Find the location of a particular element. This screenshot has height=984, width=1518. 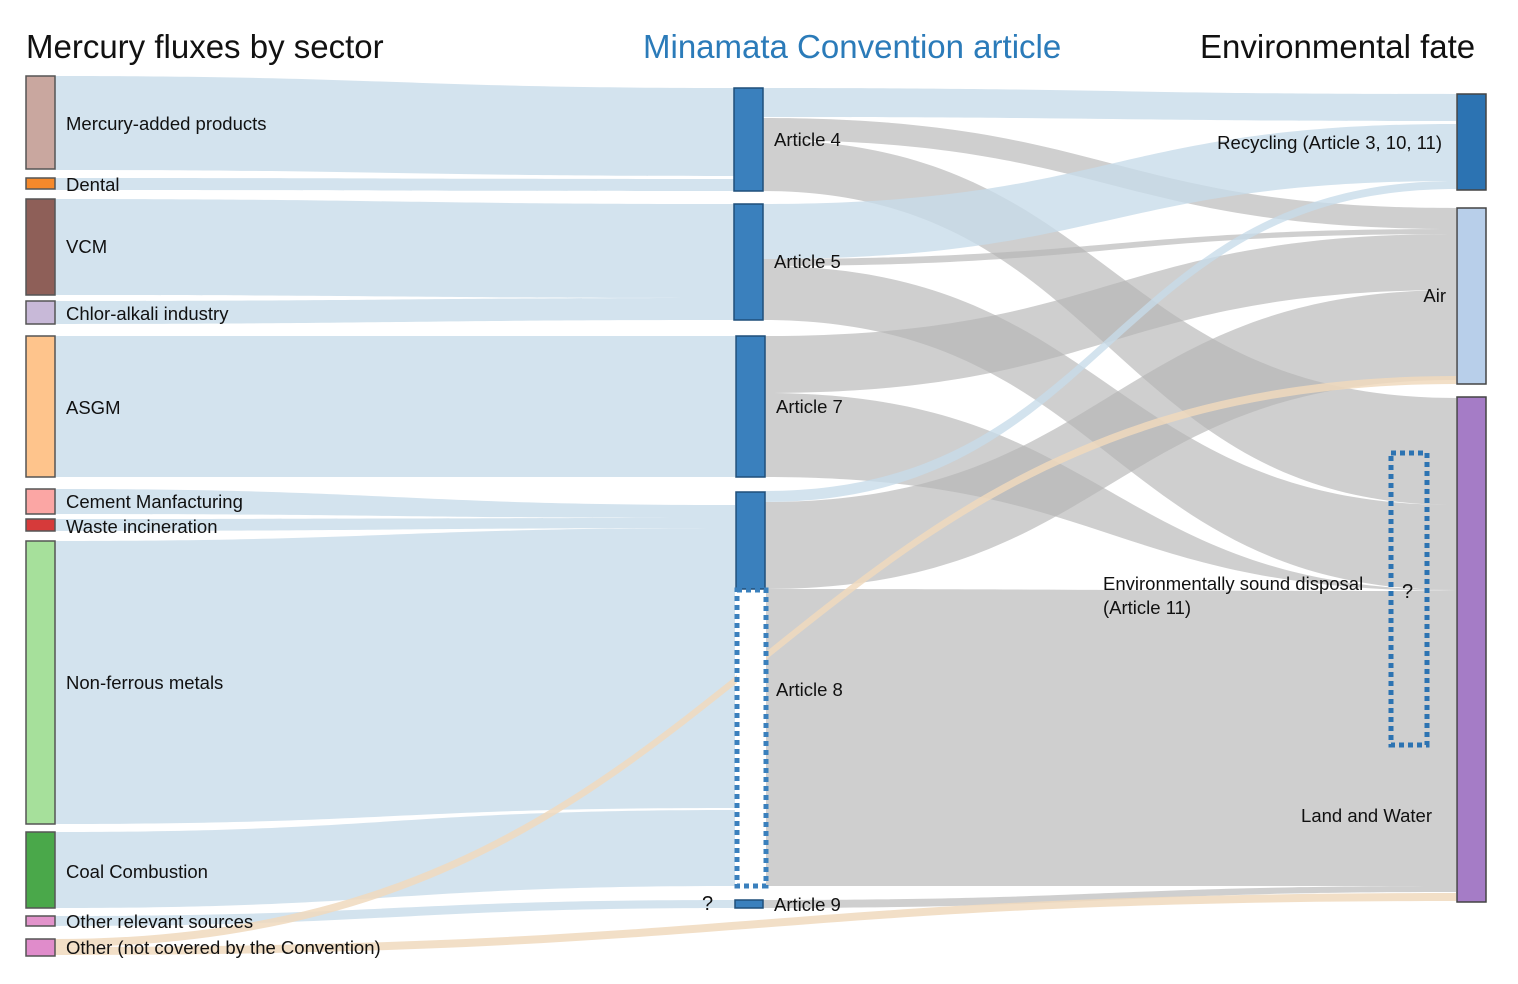

articles-column-title: Minamata Convention article is located at coordinates (852, 46).